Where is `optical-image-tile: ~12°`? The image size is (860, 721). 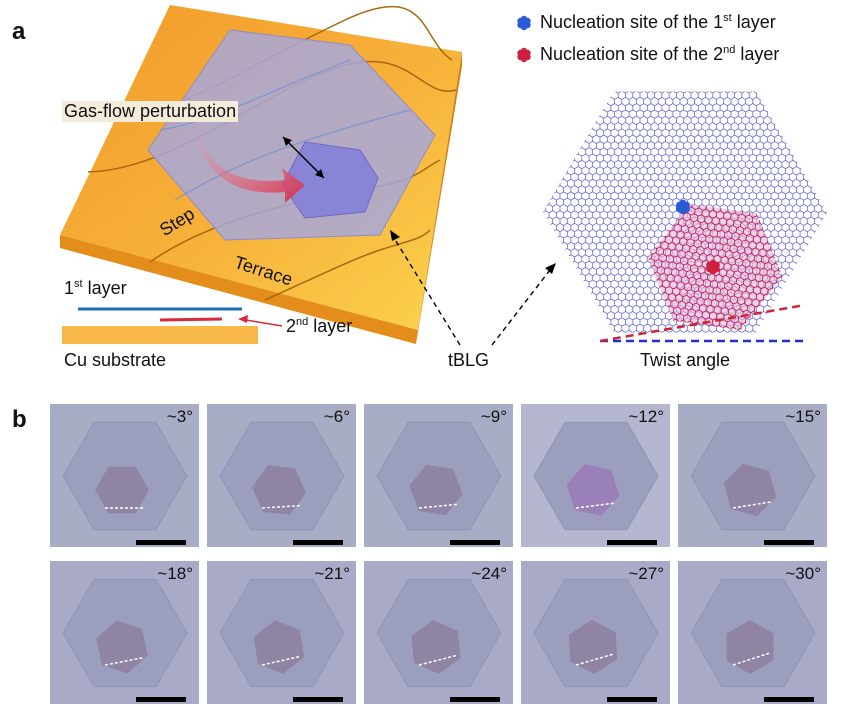 optical-image-tile: ~12° is located at coordinates (595, 475).